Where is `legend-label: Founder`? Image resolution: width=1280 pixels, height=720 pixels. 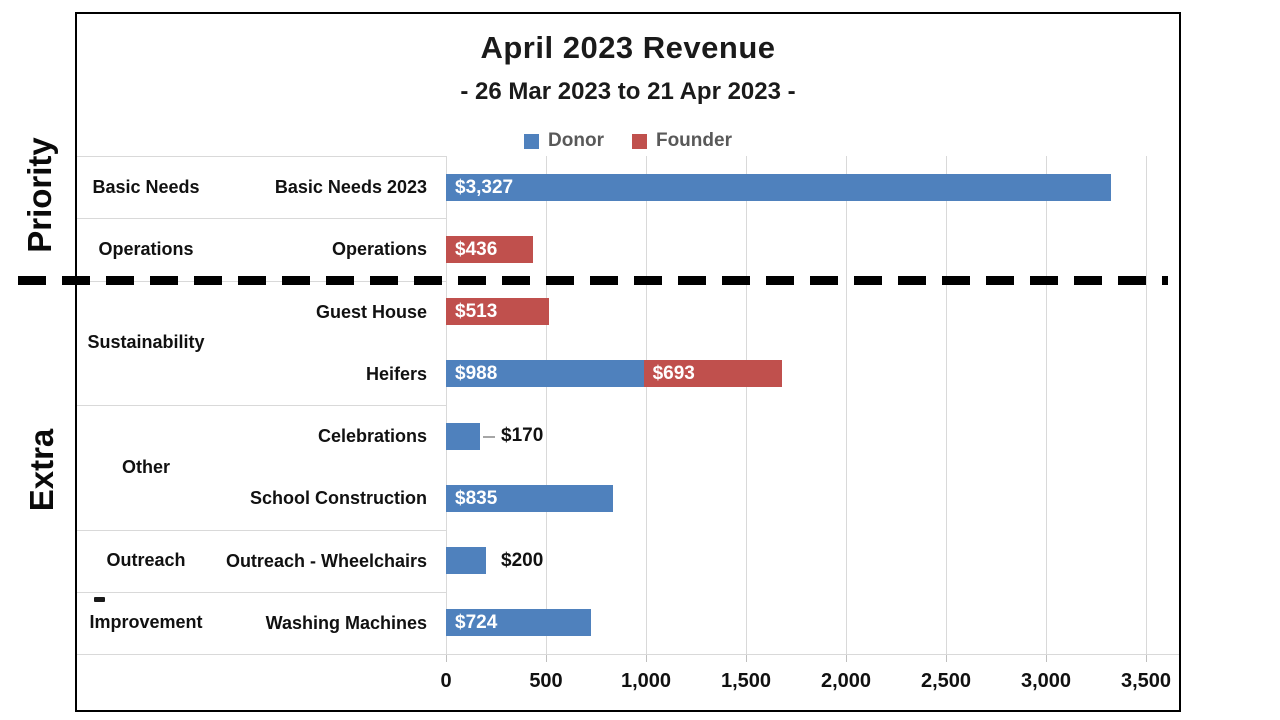 legend-label: Founder is located at coordinates (693, 140).